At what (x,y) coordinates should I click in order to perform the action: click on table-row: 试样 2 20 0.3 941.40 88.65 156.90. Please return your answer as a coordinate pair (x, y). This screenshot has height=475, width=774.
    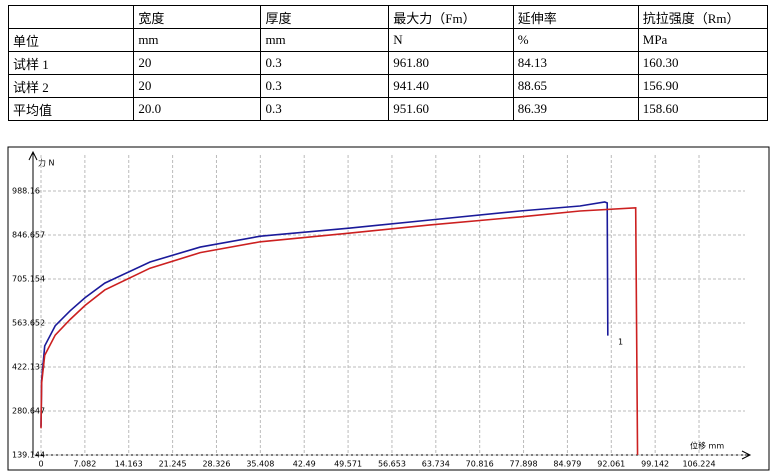
    Looking at the image, I should click on (388, 86).